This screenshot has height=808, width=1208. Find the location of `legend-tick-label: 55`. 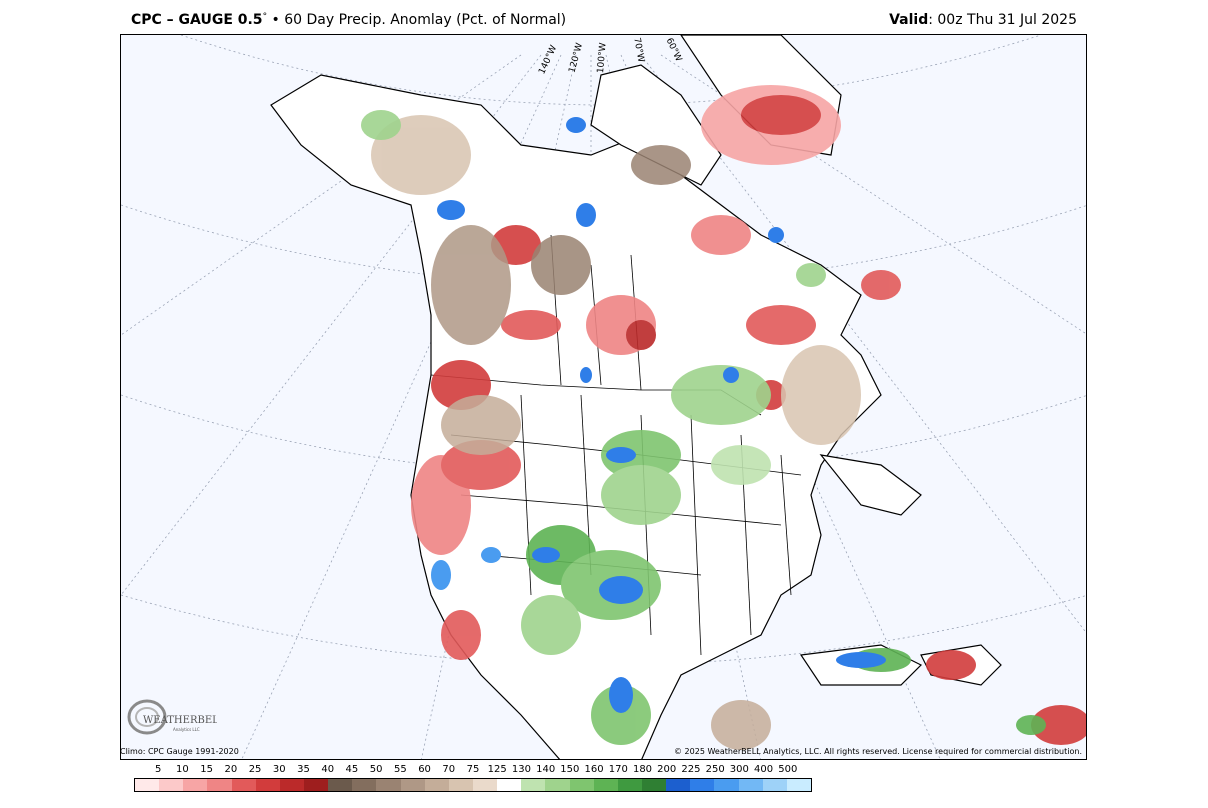

legend-tick-label: 55 is located at coordinates (400, 769).